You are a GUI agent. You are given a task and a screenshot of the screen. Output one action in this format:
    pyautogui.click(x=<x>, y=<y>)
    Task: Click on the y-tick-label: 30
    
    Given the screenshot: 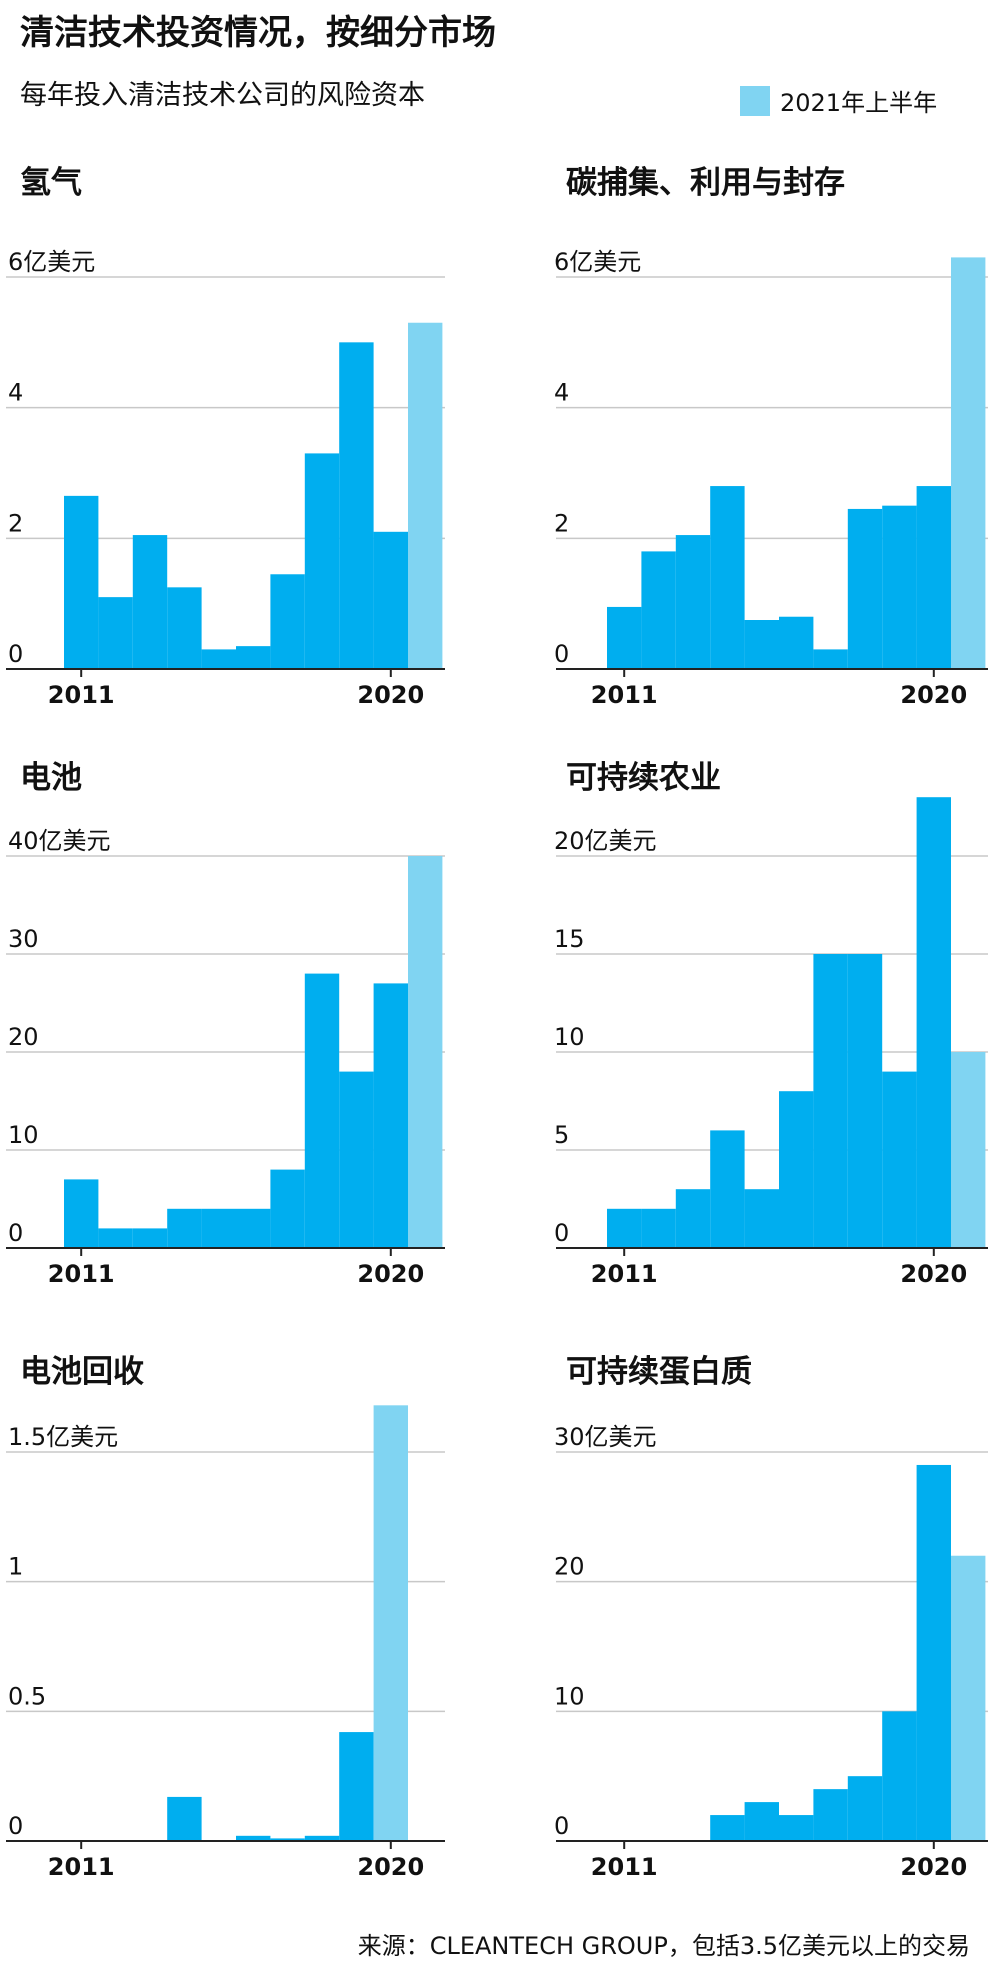 What is the action you would take?
    pyautogui.click(x=23, y=939)
    